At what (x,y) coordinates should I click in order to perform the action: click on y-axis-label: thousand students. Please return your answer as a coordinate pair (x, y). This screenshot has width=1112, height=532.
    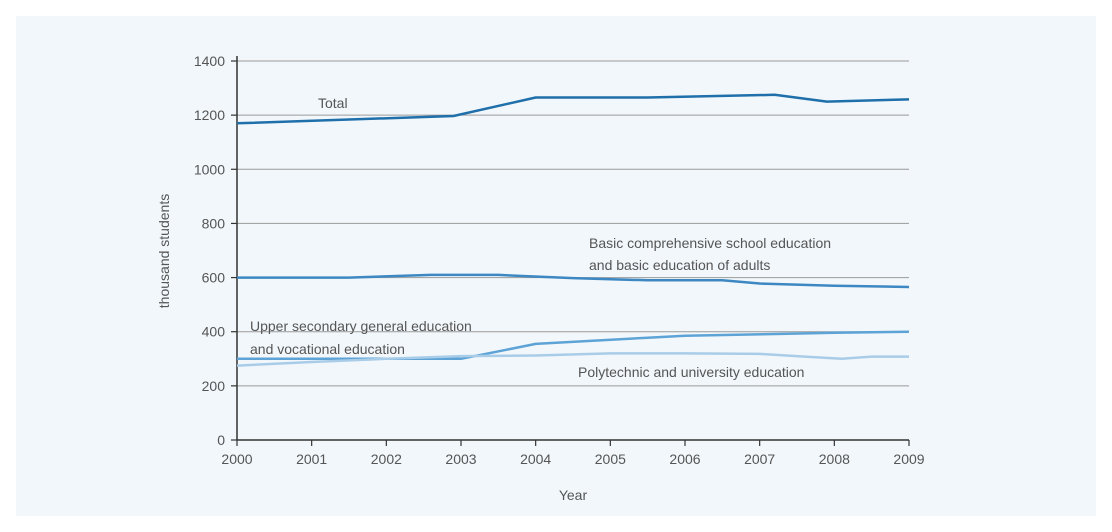
    Looking at the image, I should click on (164, 251).